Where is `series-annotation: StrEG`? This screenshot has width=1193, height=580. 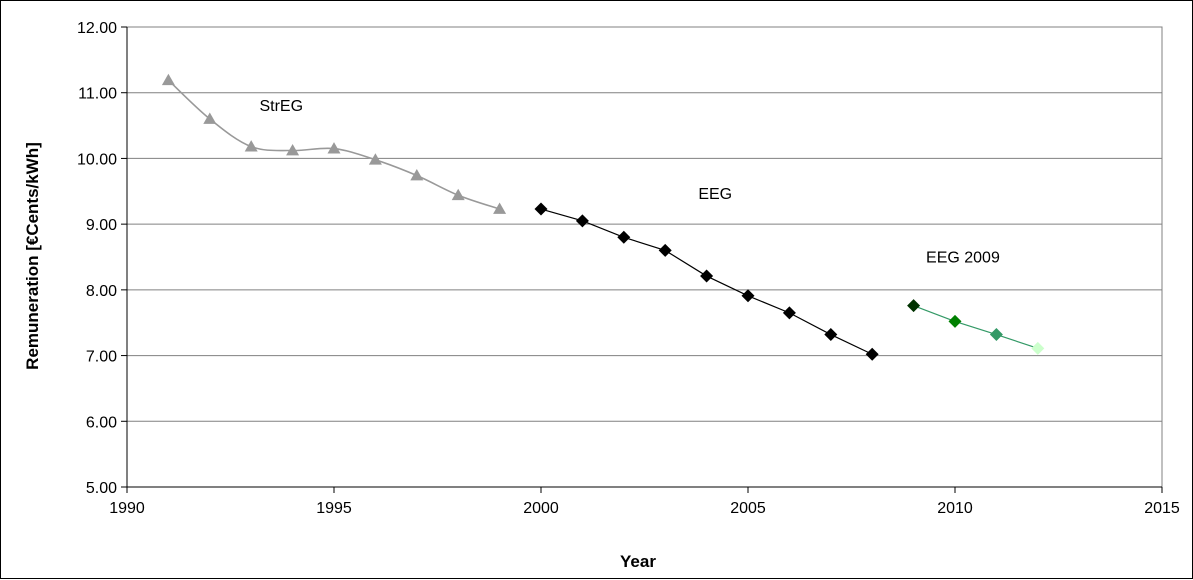 series-annotation: StrEG is located at coordinates (281, 106).